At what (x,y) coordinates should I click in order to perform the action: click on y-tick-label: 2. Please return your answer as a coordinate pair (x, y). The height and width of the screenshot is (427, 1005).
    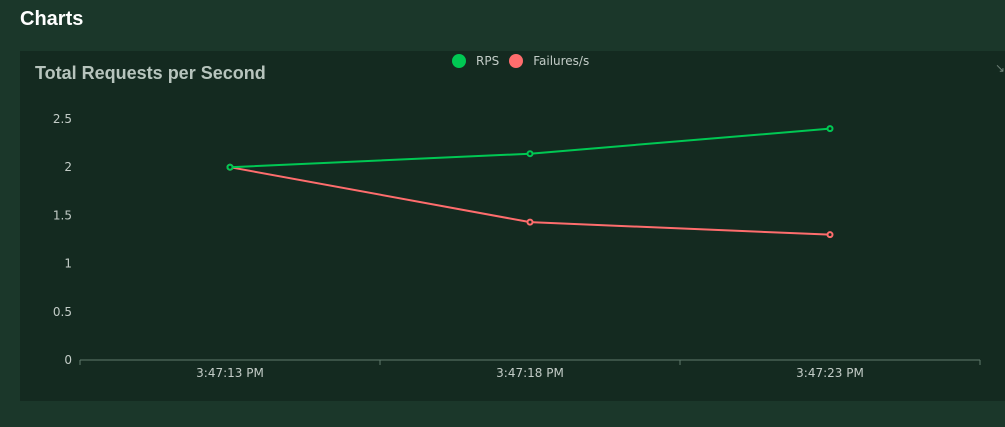
    Looking at the image, I should click on (68, 167).